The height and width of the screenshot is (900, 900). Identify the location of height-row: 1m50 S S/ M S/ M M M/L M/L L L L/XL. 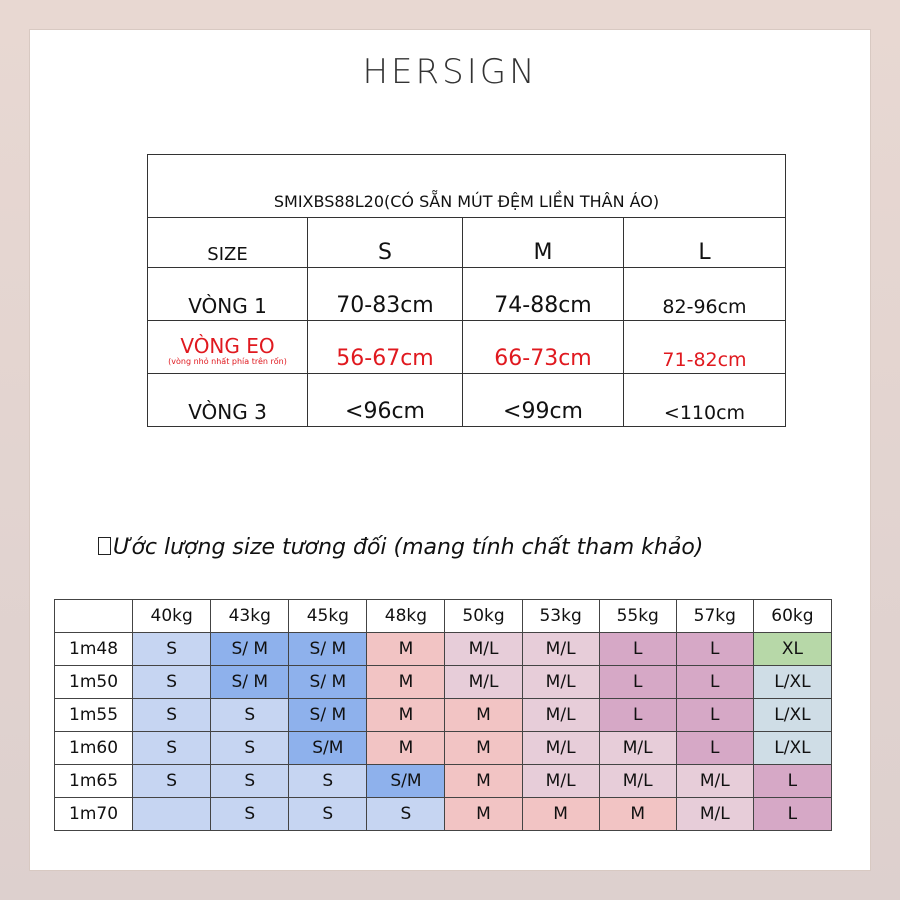
(443, 682).